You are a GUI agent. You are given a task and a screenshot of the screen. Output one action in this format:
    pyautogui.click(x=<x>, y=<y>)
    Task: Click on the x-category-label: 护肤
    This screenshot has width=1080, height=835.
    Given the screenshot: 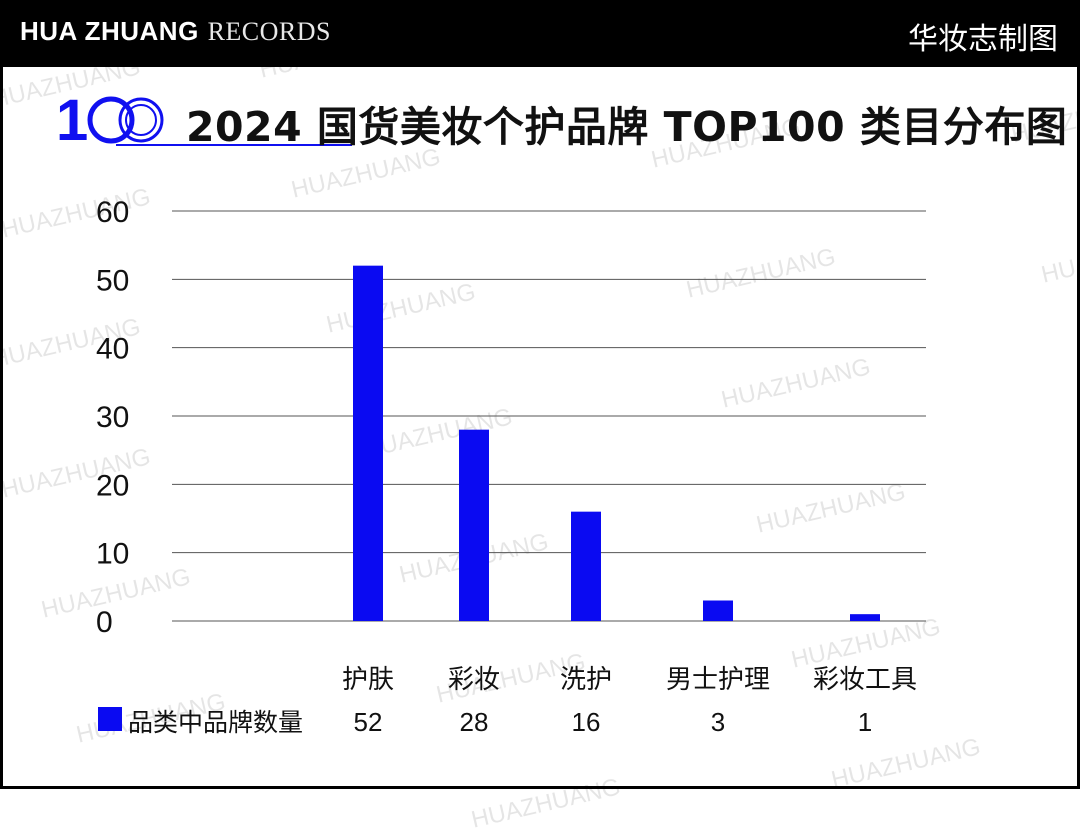 What is the action you would take?
    pyautogui.click(x=368, y=680)
    